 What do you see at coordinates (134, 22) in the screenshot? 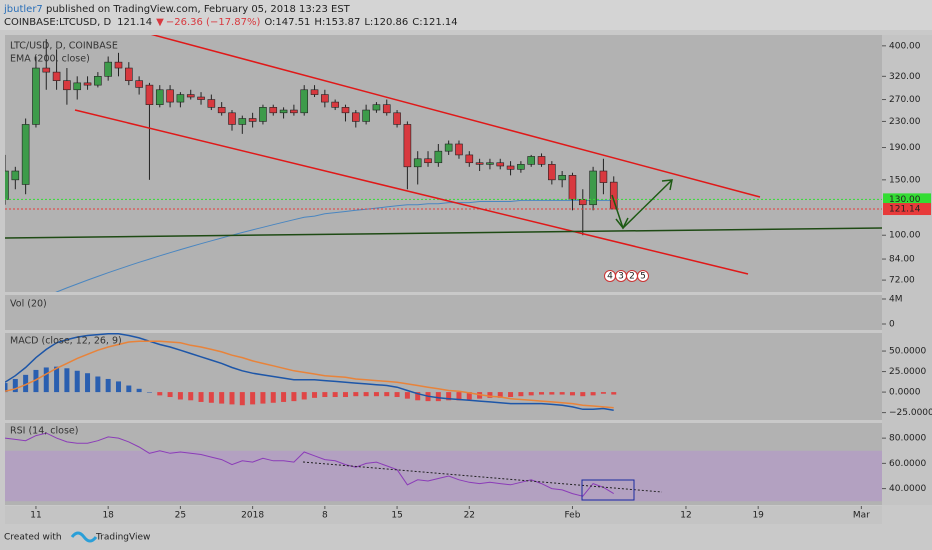
I see `last: 121.14` at bounding box center [134, 22].